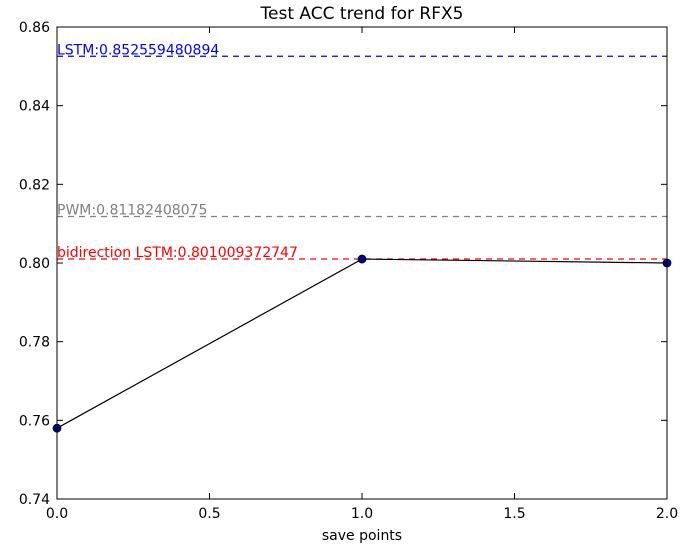 The height and width of the screenshot is (546, 698). Describe the element at coordinates (209, 514) in the screenshot. I see `x-tick-label: 0.5` at that location.